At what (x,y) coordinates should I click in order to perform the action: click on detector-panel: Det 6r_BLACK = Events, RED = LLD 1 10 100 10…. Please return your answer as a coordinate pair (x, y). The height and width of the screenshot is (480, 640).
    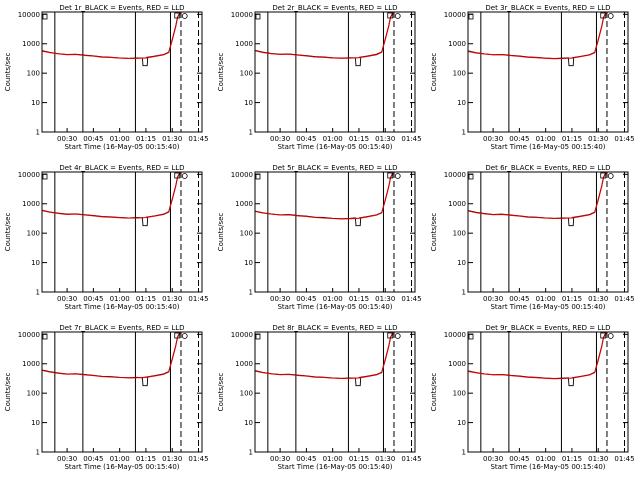
    Looking at the image, I should click on (532, 237).